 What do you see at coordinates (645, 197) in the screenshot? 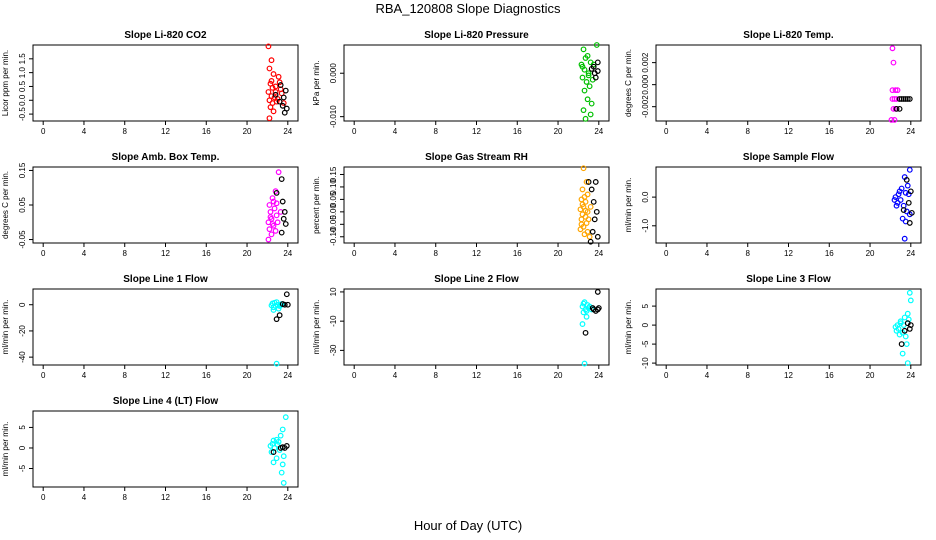
I see `y-tick-label: 0.0` at bounding box center [645, 197].